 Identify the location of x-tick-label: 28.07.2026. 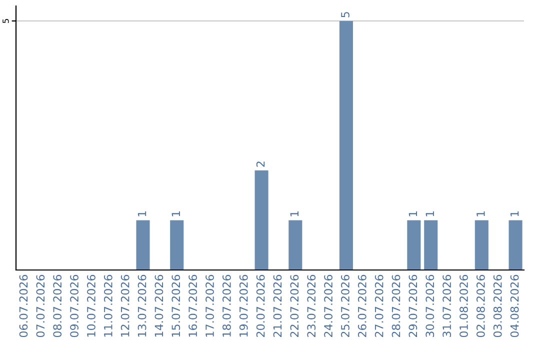
(396, 305).